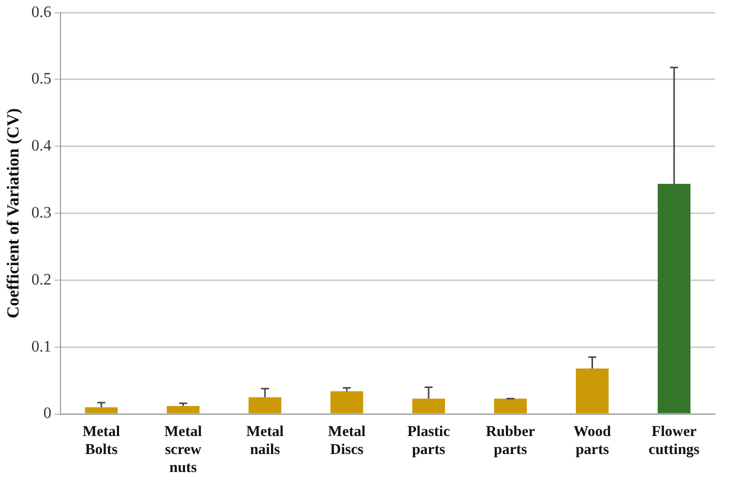 This screenshot has height=480, width=730. Describe the element at coordinates (183, 450) in the screenshot. I see `x-tick-label: Metal screw nuts` at that location.